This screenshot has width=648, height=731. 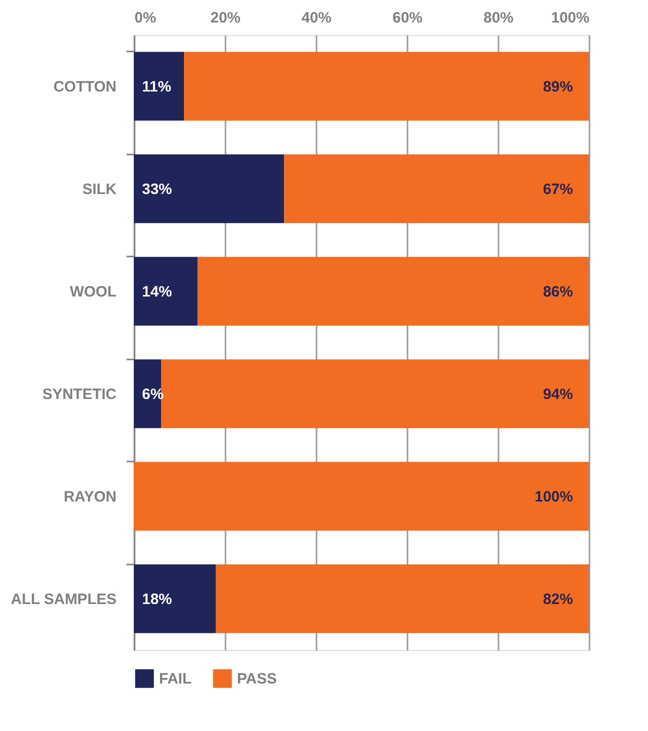 I want to click on x-tick-label: 0%, so click(x=145, y=18).